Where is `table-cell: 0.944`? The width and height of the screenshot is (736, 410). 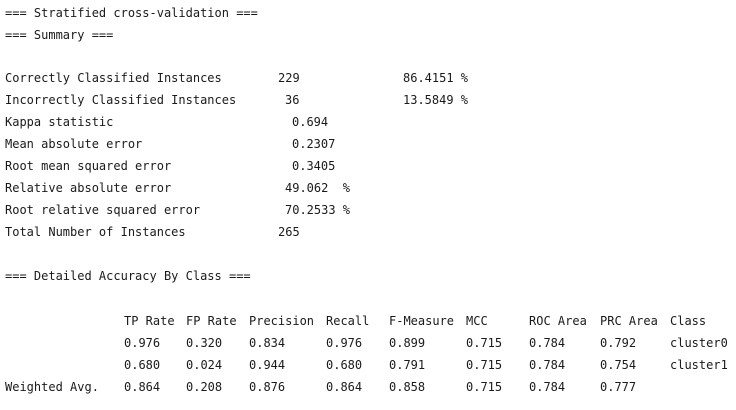 table-cell: 0.944 is located at coordinates (267, 365).